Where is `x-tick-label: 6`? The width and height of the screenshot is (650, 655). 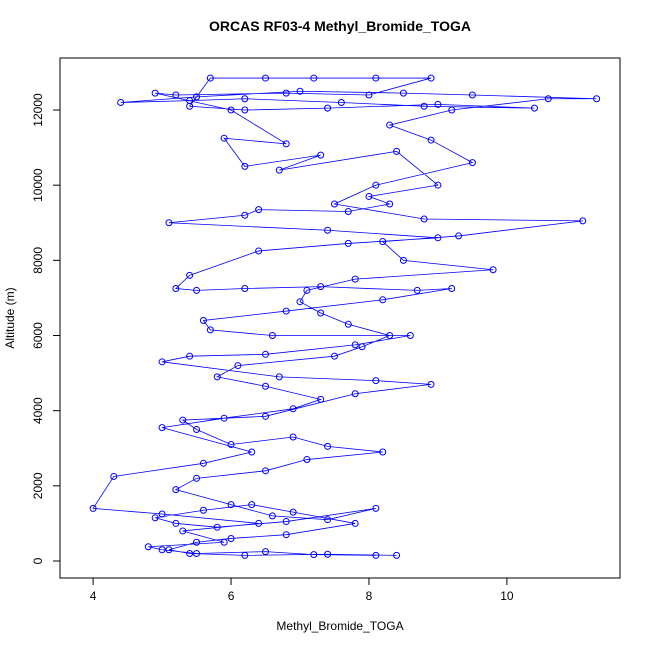
x-tick-label: 6 is located at coordinates (231, 596).